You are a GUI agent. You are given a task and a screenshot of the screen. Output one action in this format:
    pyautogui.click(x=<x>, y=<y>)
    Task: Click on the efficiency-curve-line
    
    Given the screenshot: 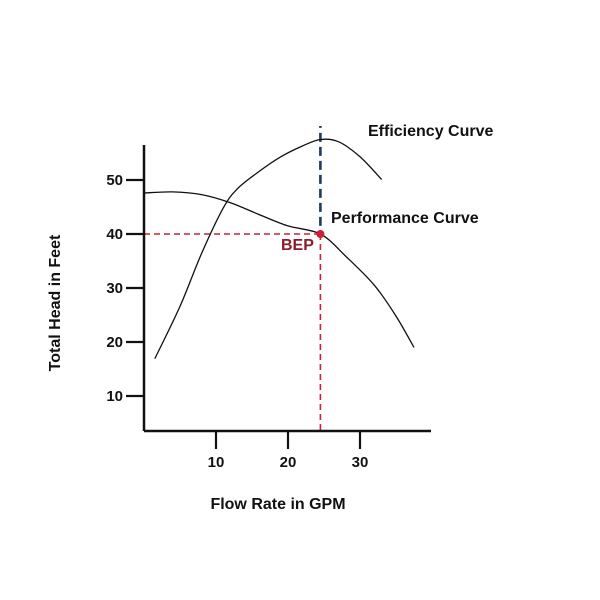 What is the action you would take?
    pyautogui.click(x=268, y=248)
    